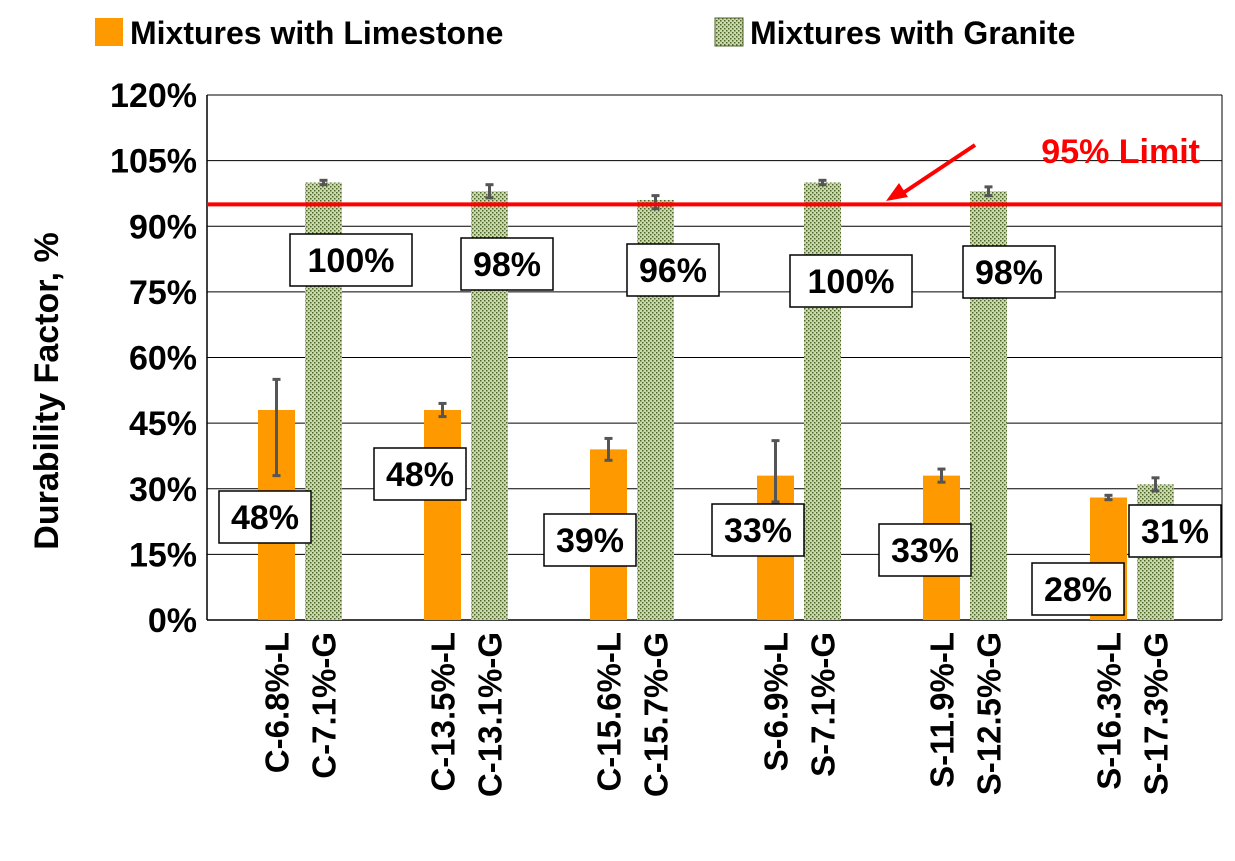 This screenshot has height=861, width=1235. What do you see at coordinates (163, 424) in the screenshot?
I see `y-tick-label: 45%` at bounding box center [163, 424].